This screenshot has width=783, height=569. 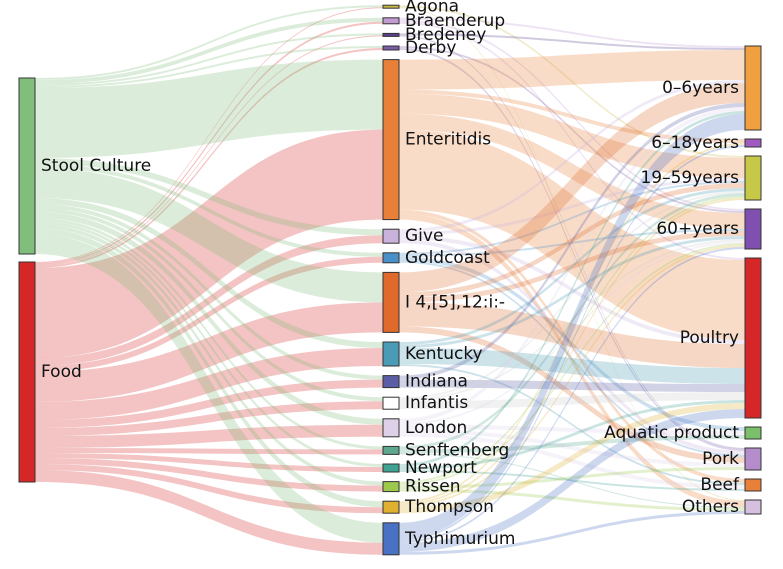 What do you see at coordinates (700, 88) in the screenshot?
I see `node-label: 0–6years` at bounding box center [700, 88].